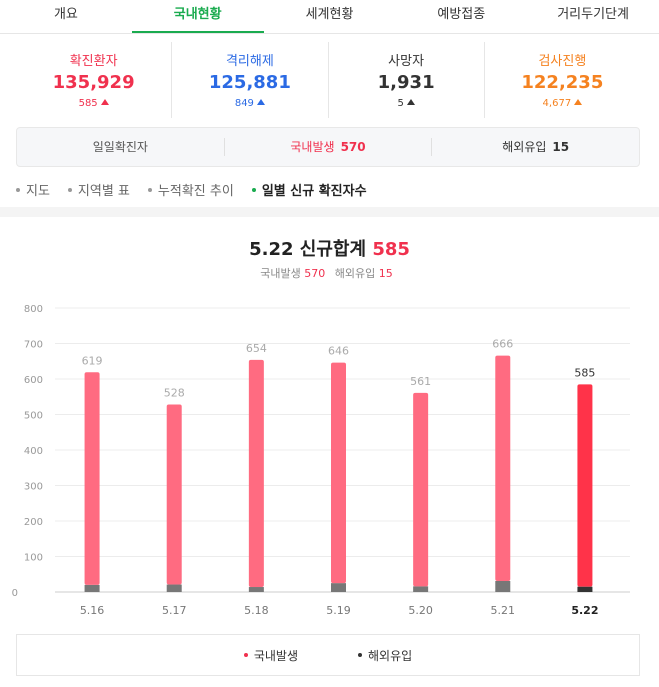 The image size is (659, 687). Describe the element at coordinates (33, 380) in the screenshot. I see `y-tick-label: 600` at that location.